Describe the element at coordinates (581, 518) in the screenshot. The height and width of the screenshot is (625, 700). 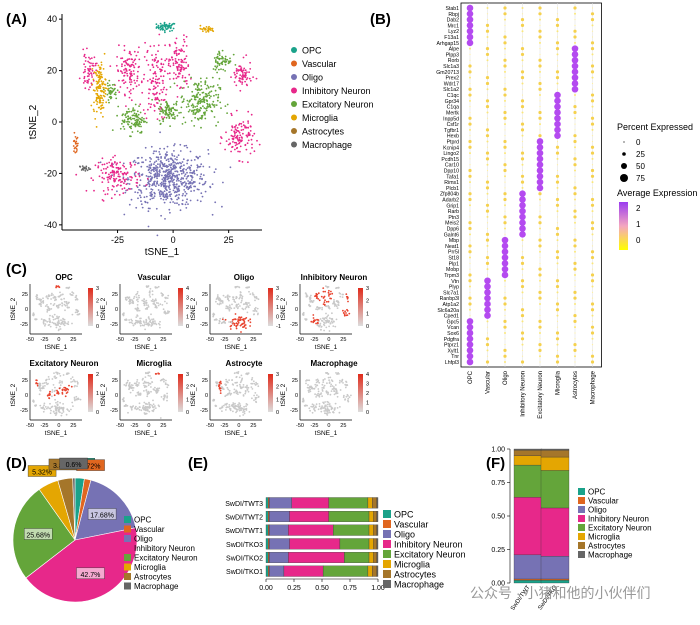
I see `legend-swatch` at that location.